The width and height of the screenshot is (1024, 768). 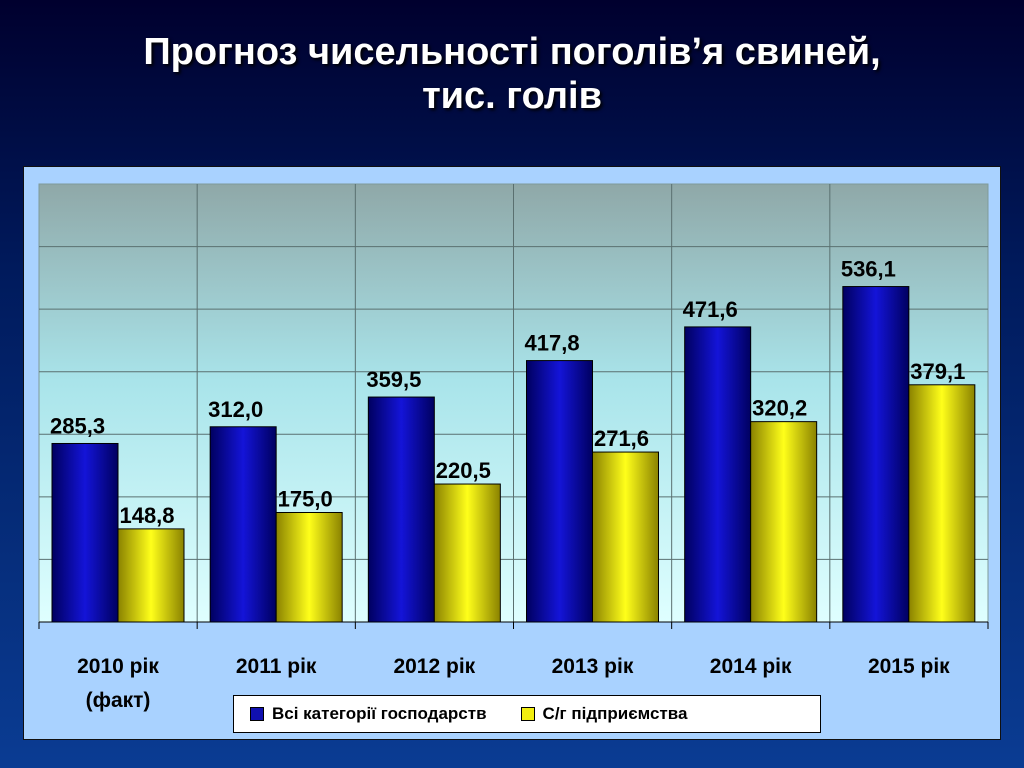 I want to click on category-label: 2015 рік, so click(x=909, y=667).